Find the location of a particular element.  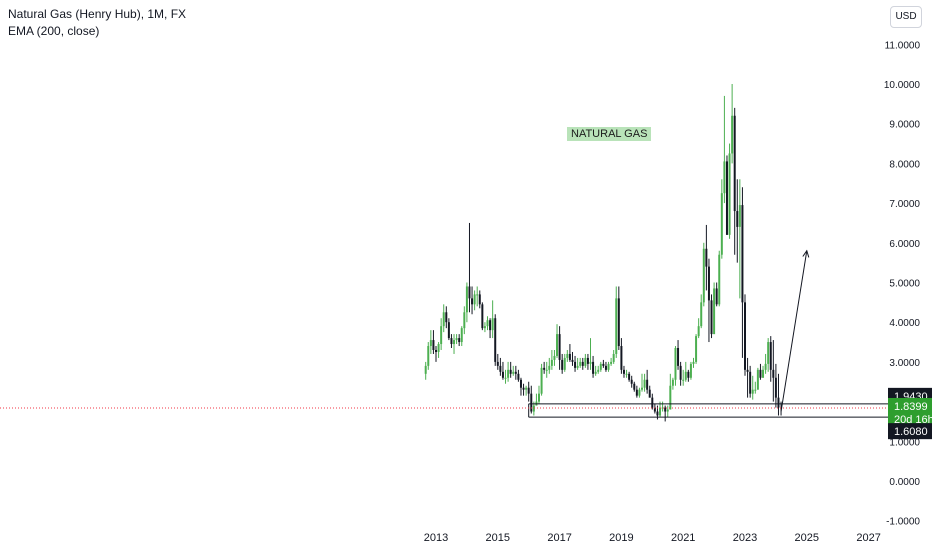

indicator-label: EMA (200, close) is located at coordinates (54, 31).